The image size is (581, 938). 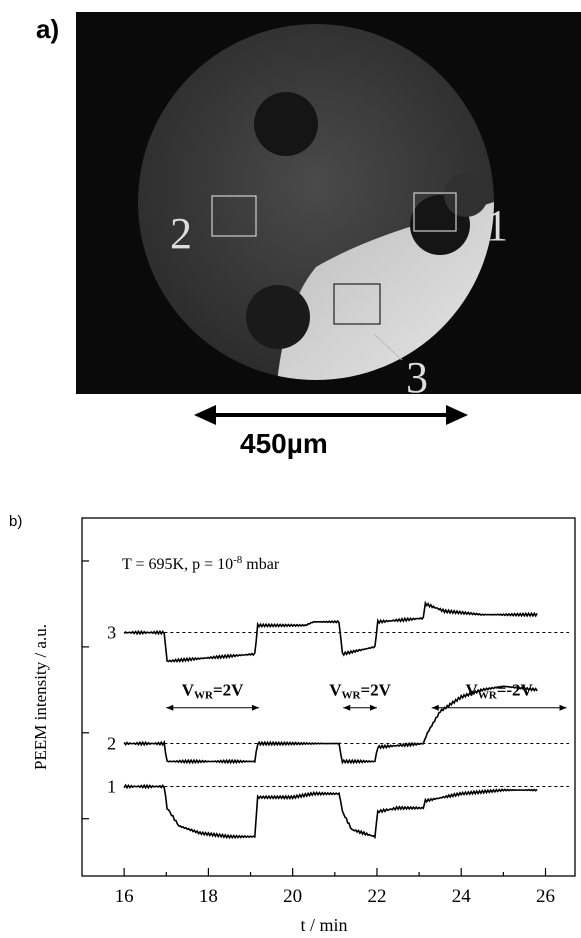 What do you see at coordinates (292, 896) in the screenshot?
I see `x-tick-label: 20` at bounding box center [292, 896].